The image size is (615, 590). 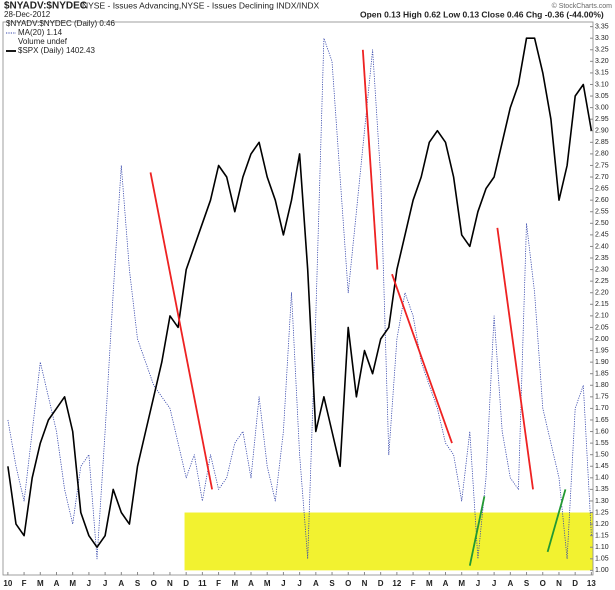 What do you see at coordinates (602, 374) in the screenshot?
I see `y-tick-label: 1.85` at bounding box center [602, 374].